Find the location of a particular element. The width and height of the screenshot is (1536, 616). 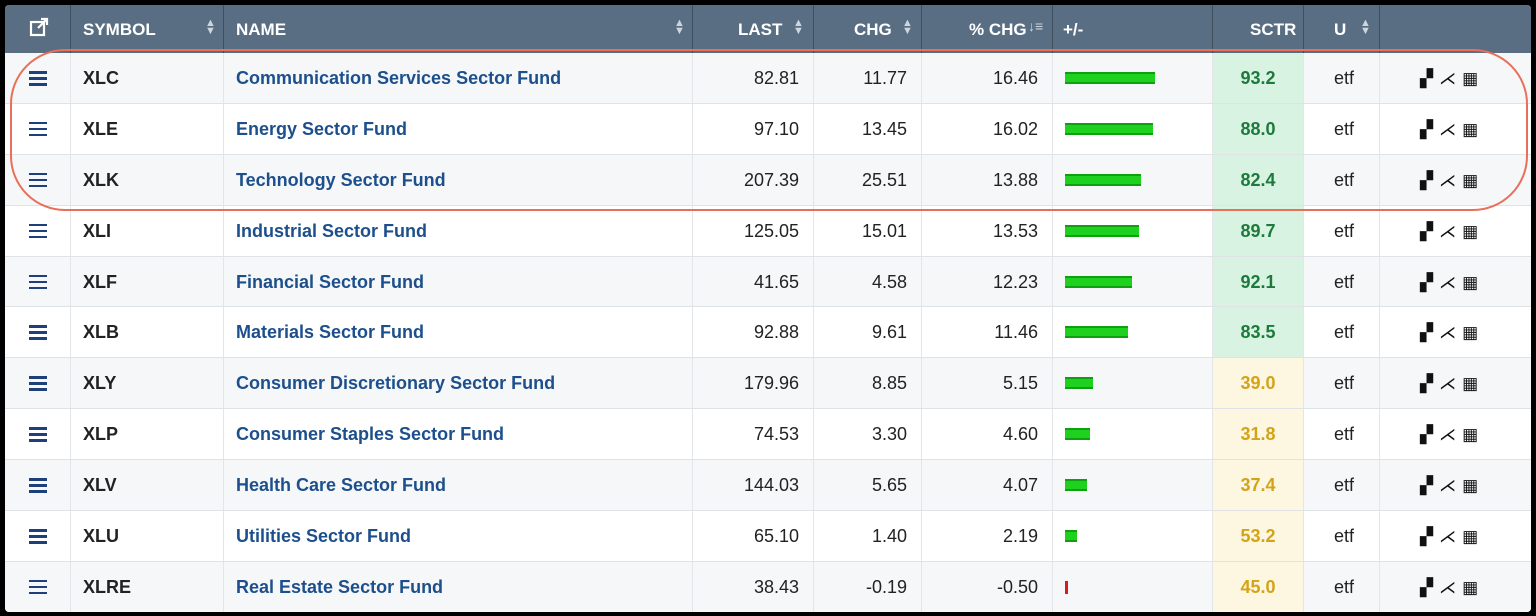

fund-name-link: Health Care Sector Fund is located at coordinates (341, 485).